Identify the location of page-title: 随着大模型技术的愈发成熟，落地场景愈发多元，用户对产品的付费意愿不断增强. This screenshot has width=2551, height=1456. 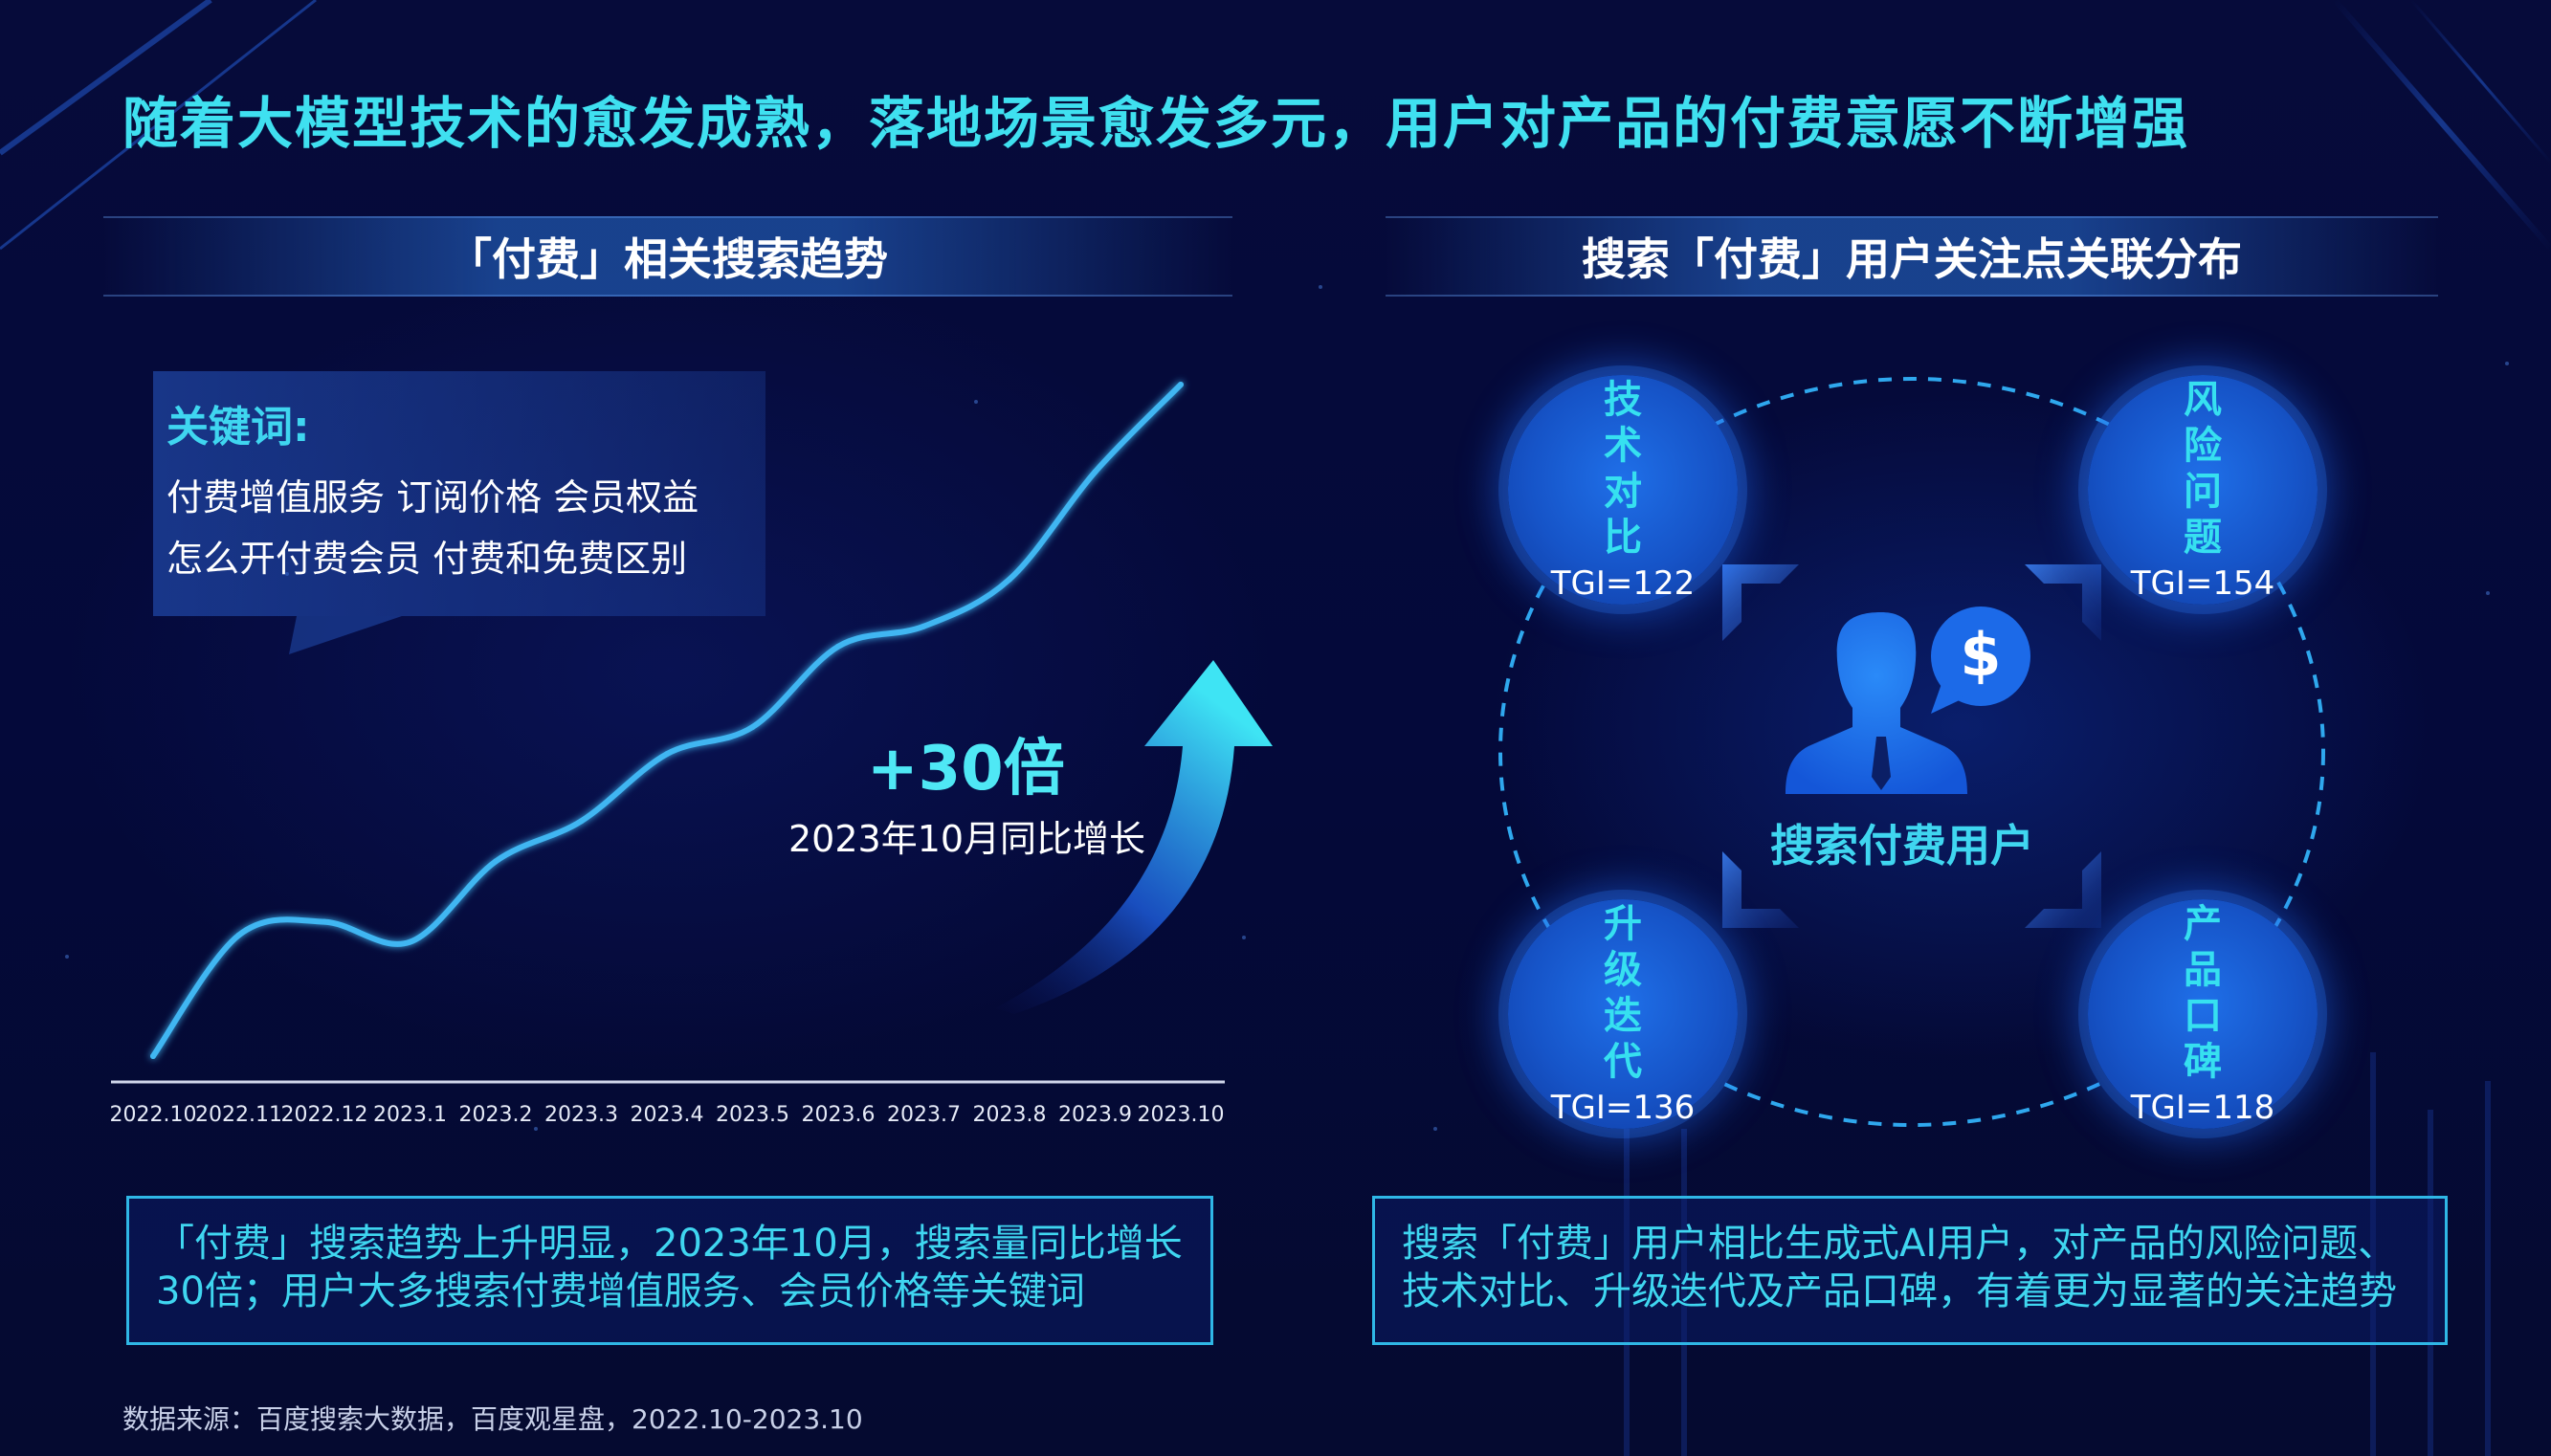
(1156, 124).